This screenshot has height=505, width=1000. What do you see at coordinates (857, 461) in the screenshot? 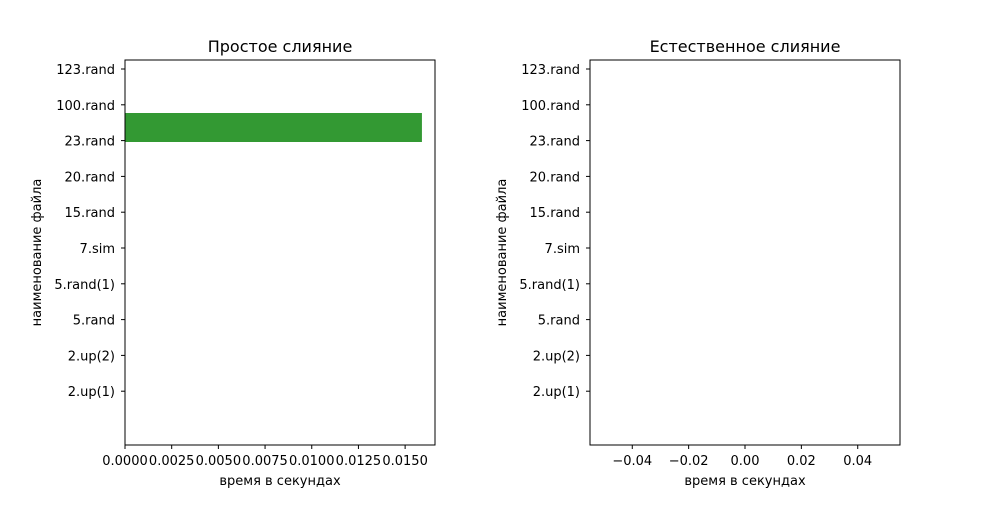
I see `x-tick-label: 0.04` at bounding box center [857, 461].